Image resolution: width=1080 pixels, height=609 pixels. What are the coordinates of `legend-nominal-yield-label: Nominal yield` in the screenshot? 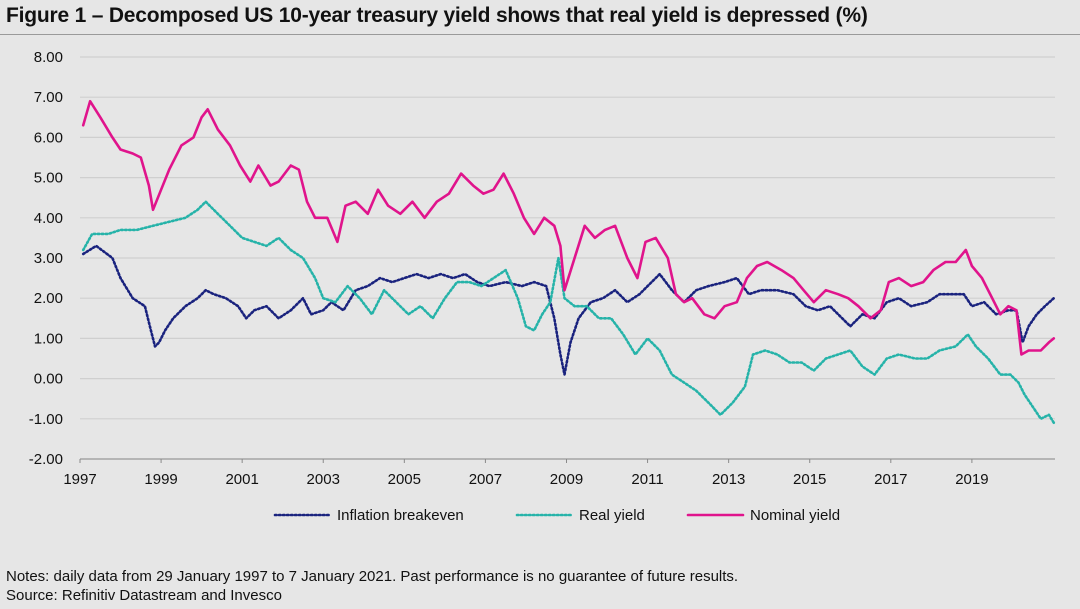 It's located at (795, 515).